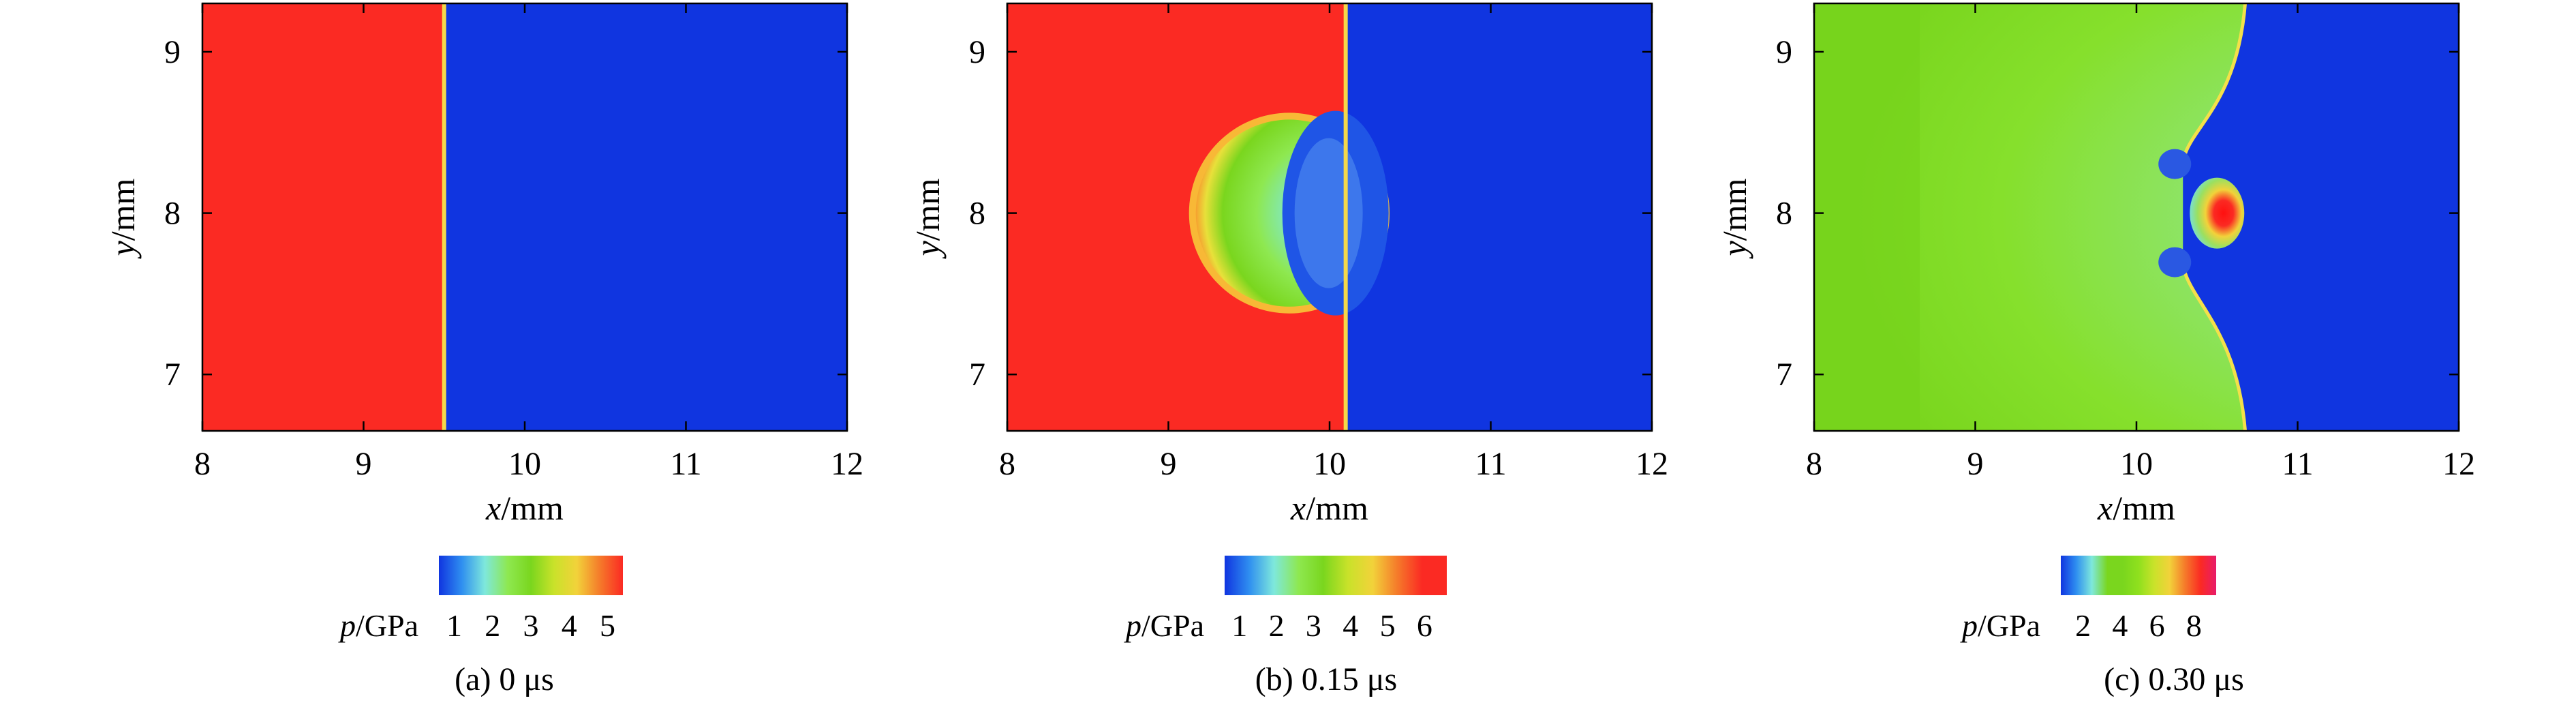 The width and height of the screenshot is (2576, 707). Describe the element at coordinates (1328, 213) in the screenshot. I see `cavity-edge` at that location.